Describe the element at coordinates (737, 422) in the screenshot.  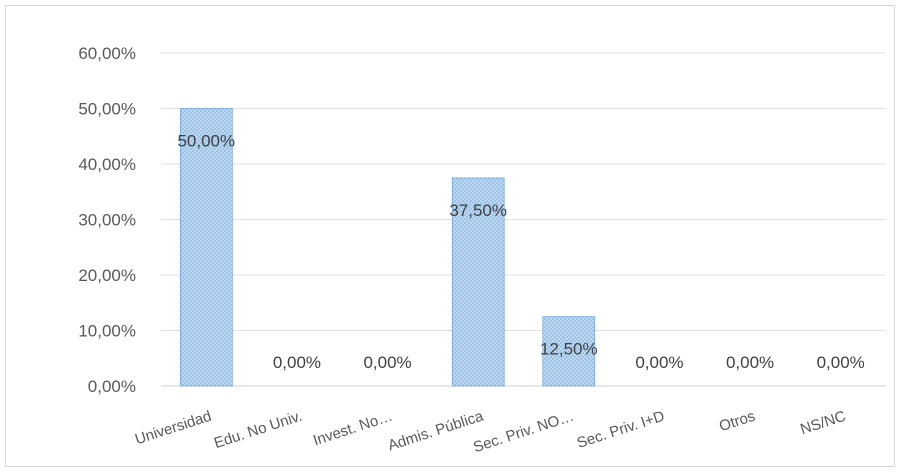
I see `x-tick-label: Otros` at that location.